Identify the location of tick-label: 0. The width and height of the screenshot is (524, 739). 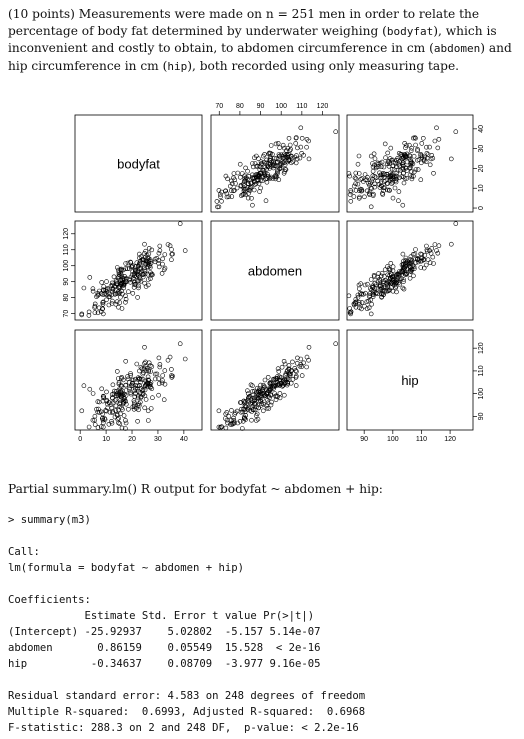
(80, 439).